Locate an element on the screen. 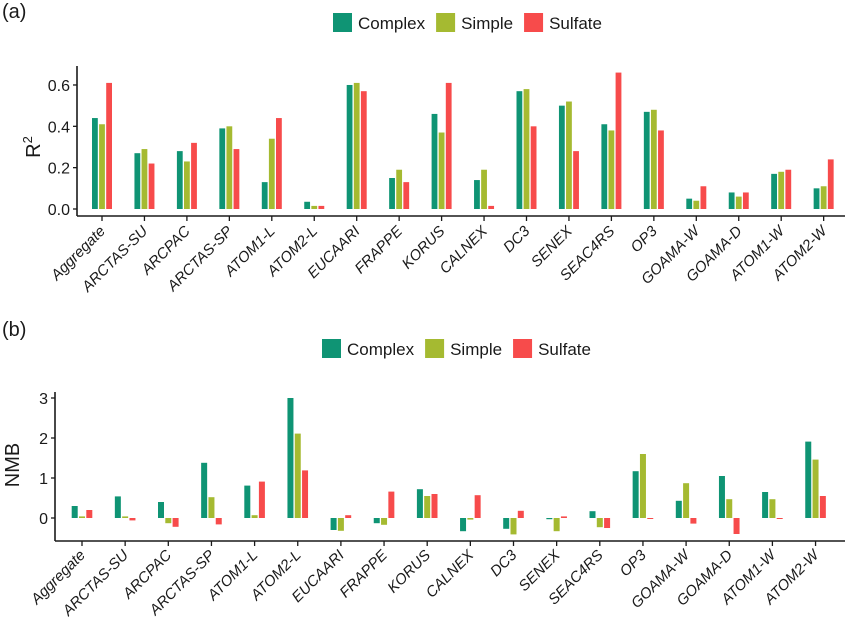 This screenshot has height=629, width=850. y-tick-label: 0.0 is located at coordinates (59, 210).